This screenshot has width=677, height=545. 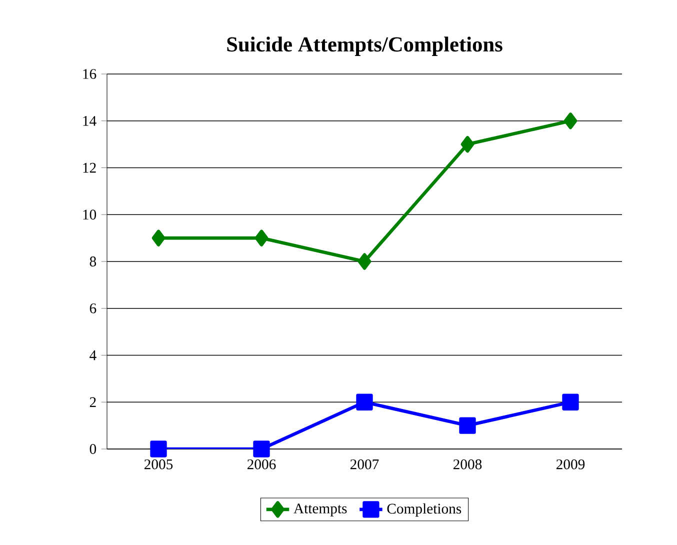 I want to click on x-tick-label: 2007, so click(x=364, y=464).